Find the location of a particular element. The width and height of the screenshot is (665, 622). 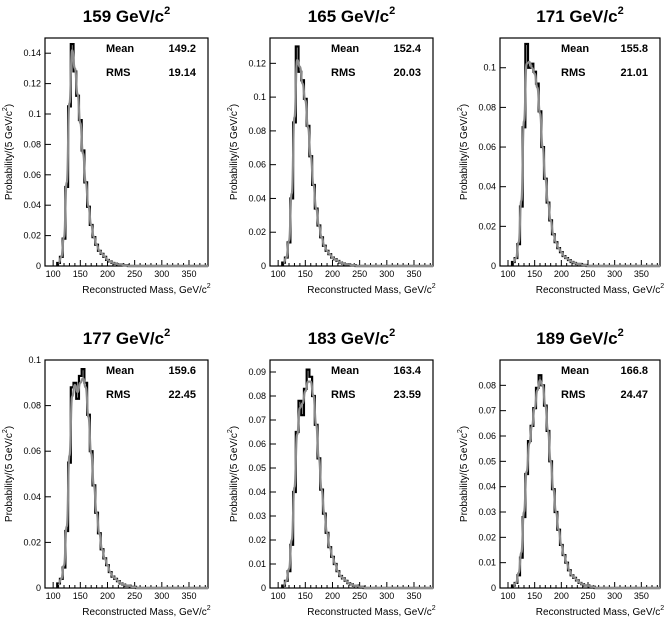

y-tick-label: 0.01 is located at coordinates (487, 563).